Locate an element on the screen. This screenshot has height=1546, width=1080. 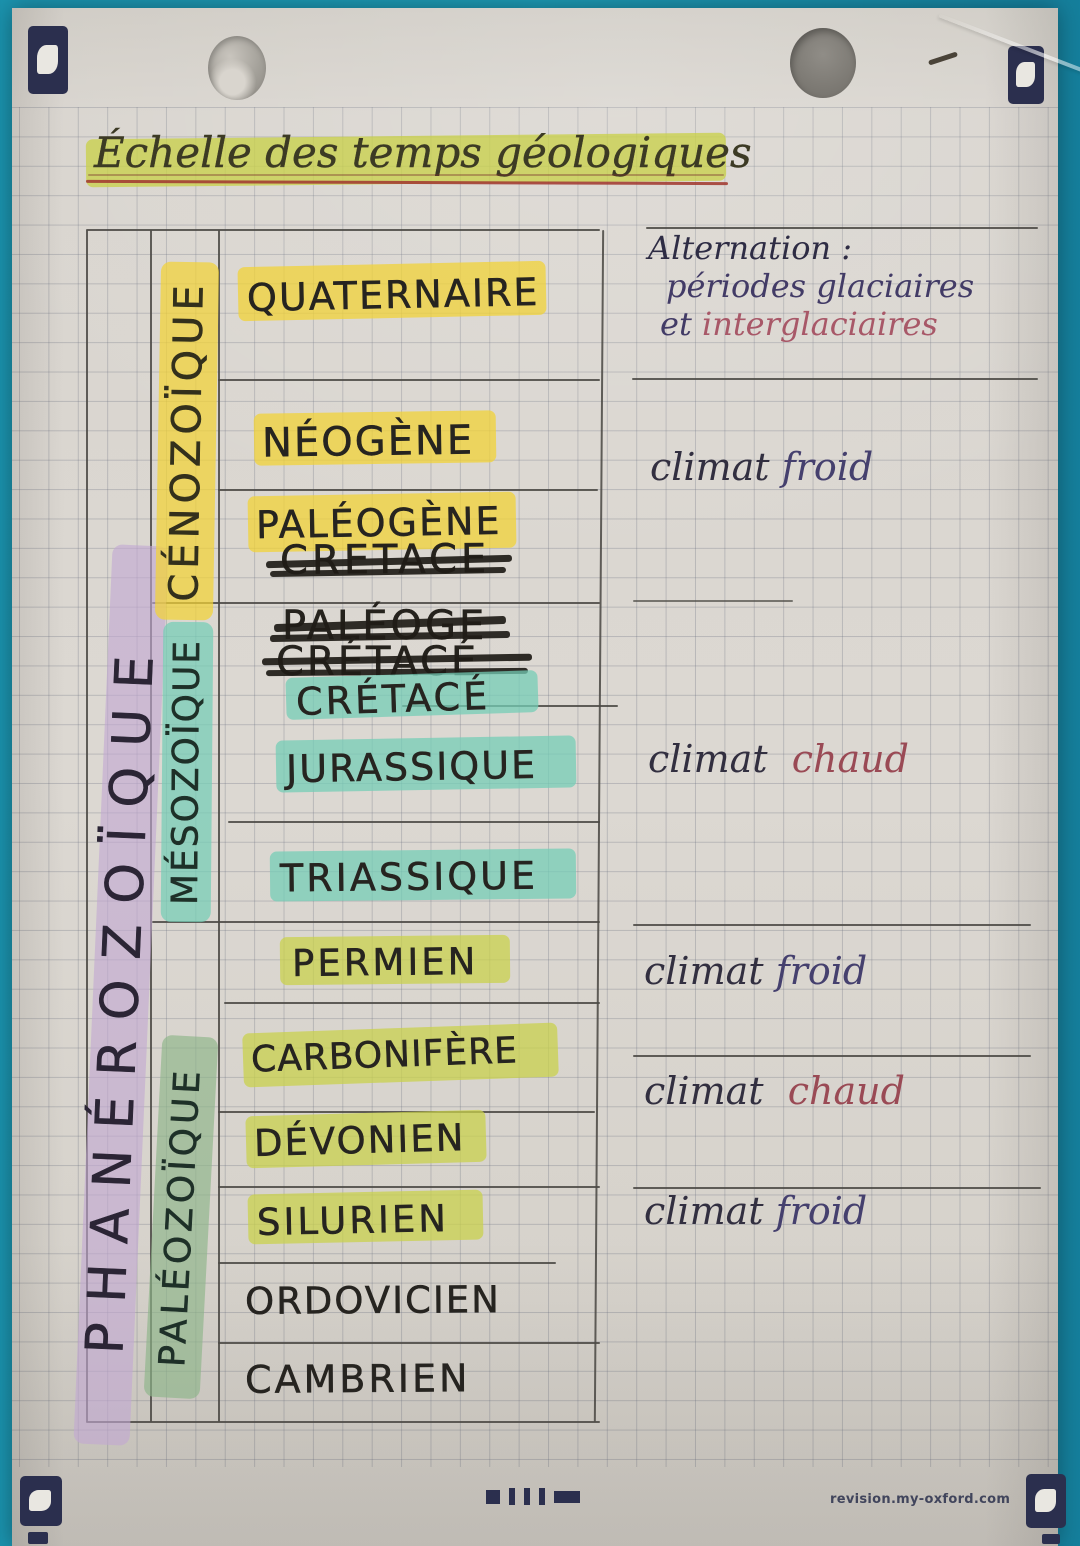
table-line-cenozoique-bottom-extension is located at coordinates (713, 601).